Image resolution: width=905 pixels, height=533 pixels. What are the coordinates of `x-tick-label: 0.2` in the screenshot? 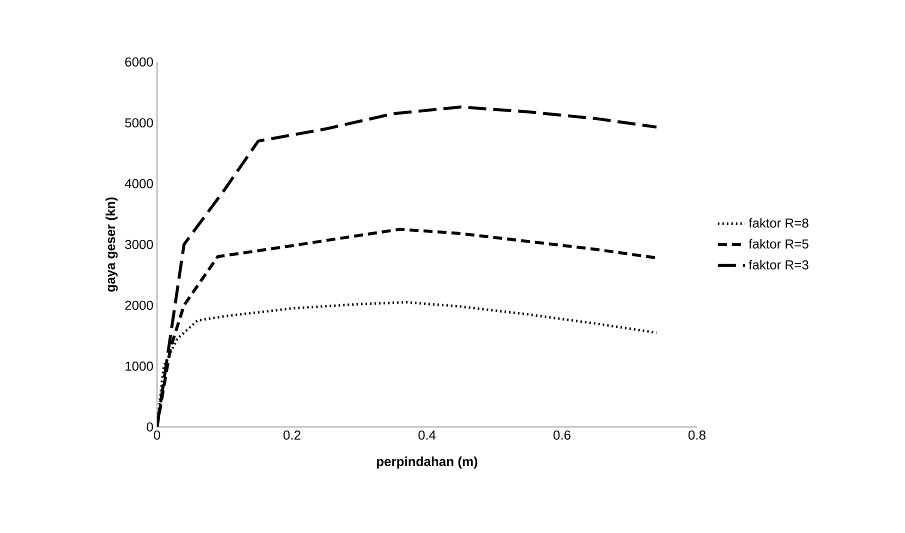 It's located at (291, 435).